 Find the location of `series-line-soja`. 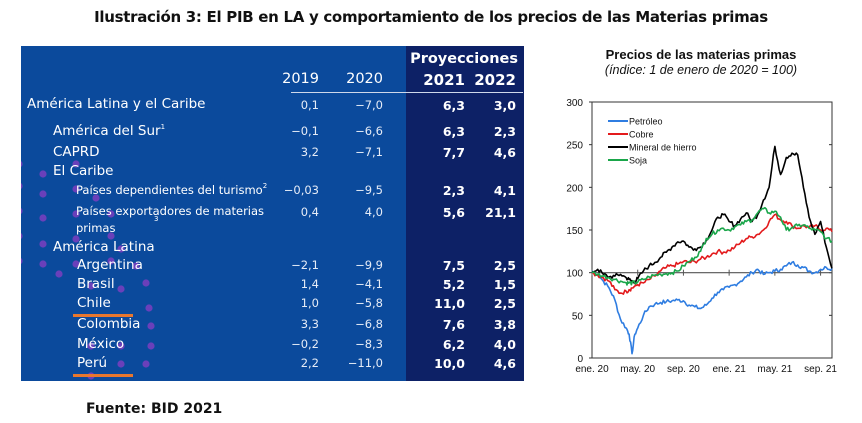

series-line-soja is located at coordinates (712, 246).